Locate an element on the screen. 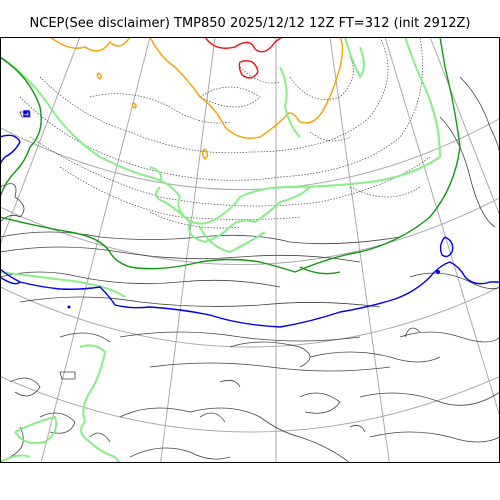  contour-red is located at coordinates (243, 58).